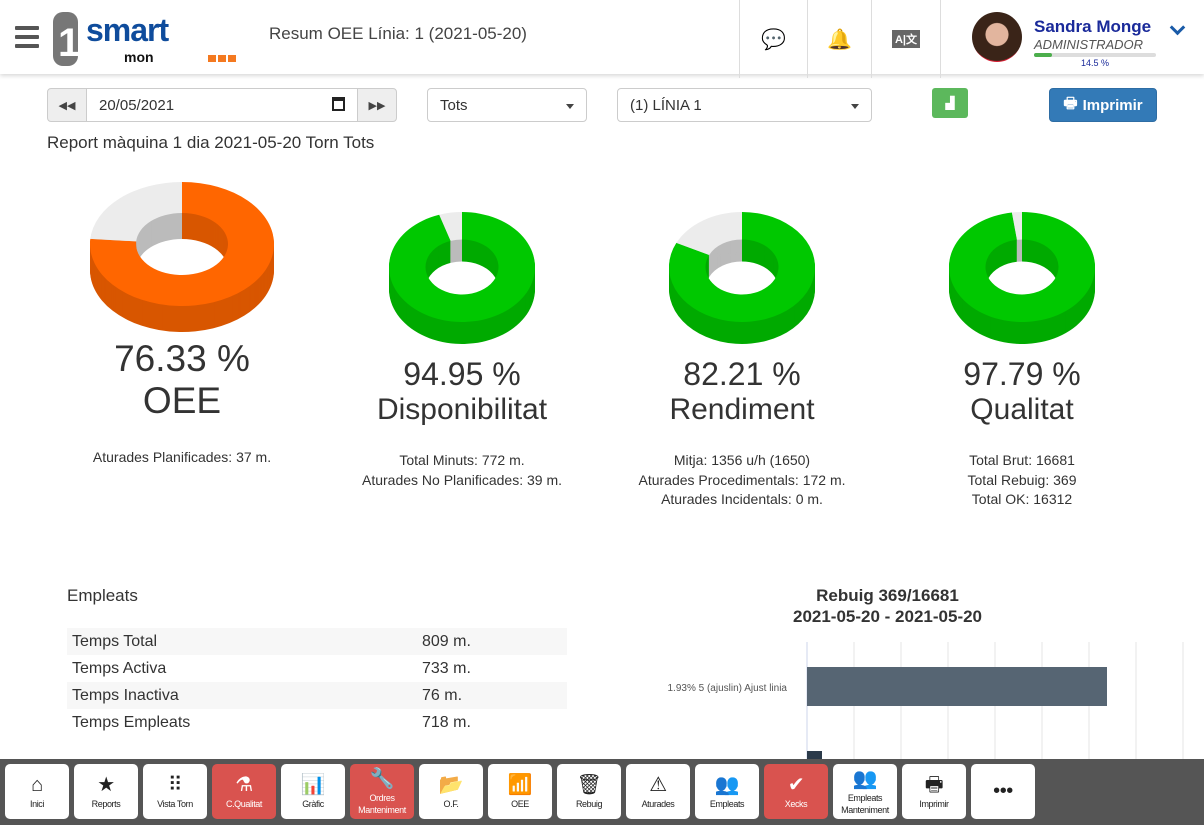  What do you see at coordinates (313, 791) in the screenshot?
I see `nav-gr-fic: 📊 Gràfic` at bounding box center [313, 791].